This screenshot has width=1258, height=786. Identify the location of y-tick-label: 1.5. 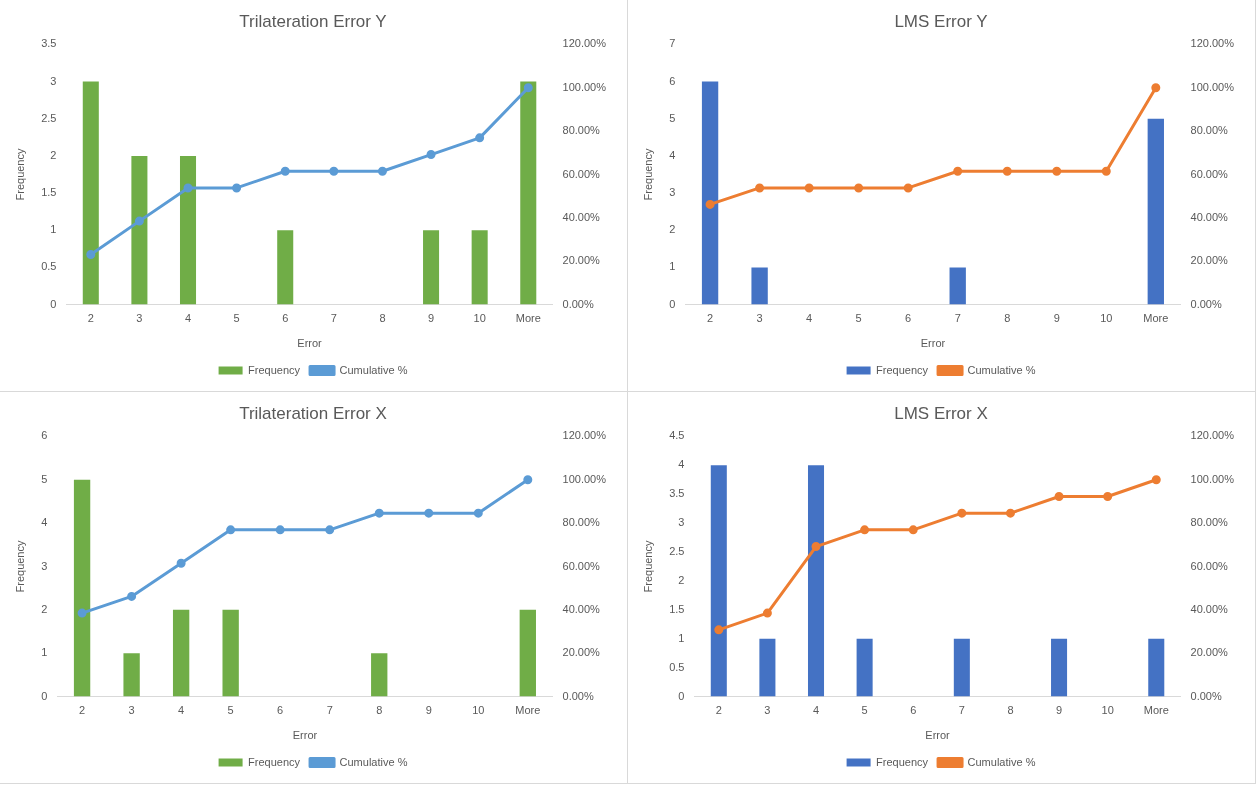
(677, 608).